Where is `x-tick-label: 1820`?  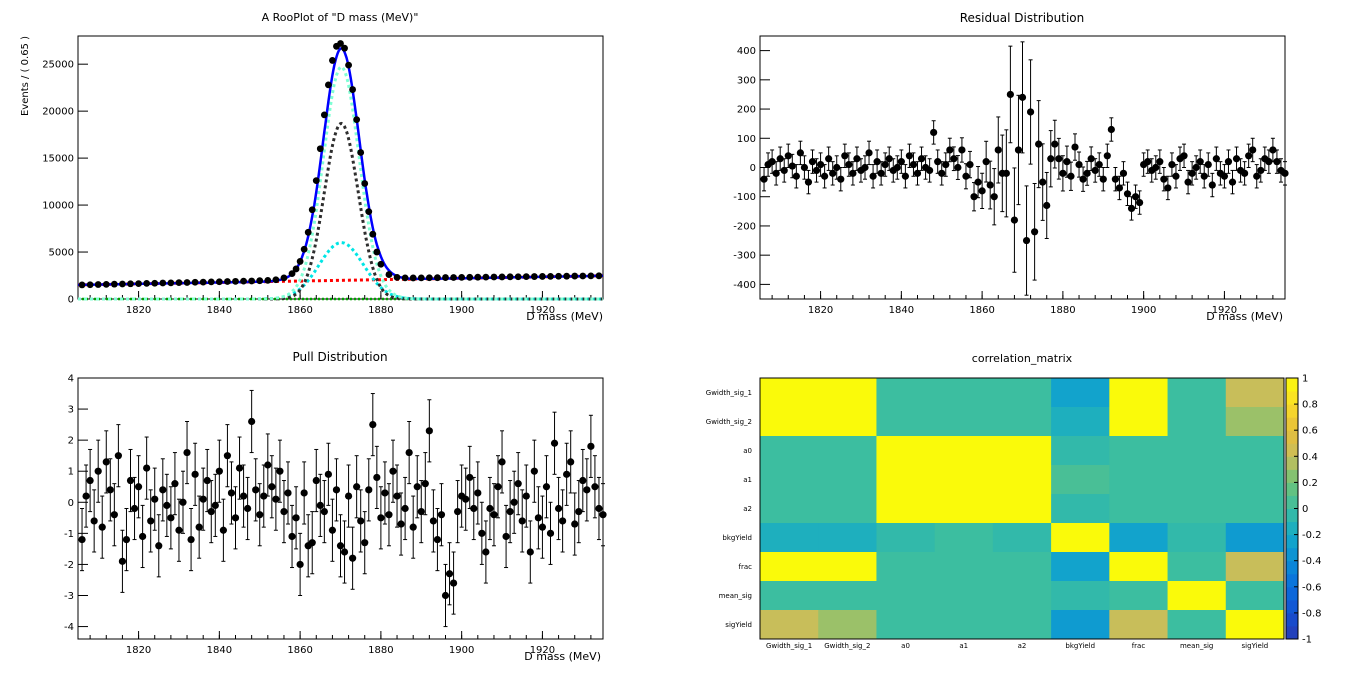
x-tick-label: 1820 is located at coordinates (820, 310).